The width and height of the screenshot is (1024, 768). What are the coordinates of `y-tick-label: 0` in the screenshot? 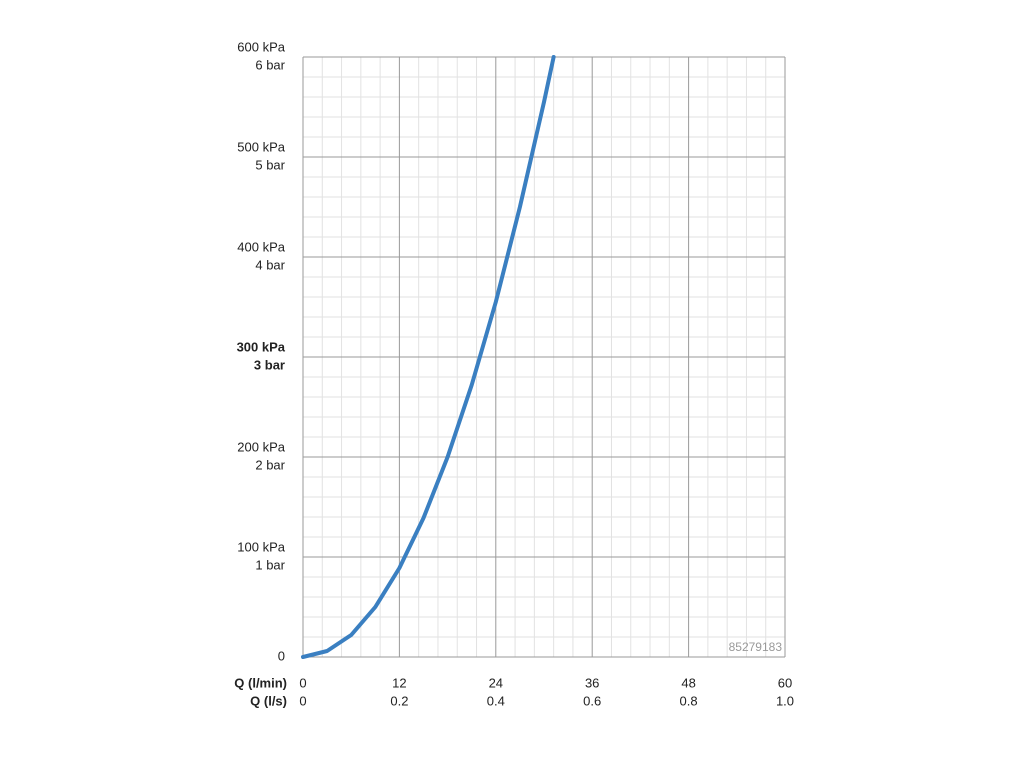 It's located at (281, 655).